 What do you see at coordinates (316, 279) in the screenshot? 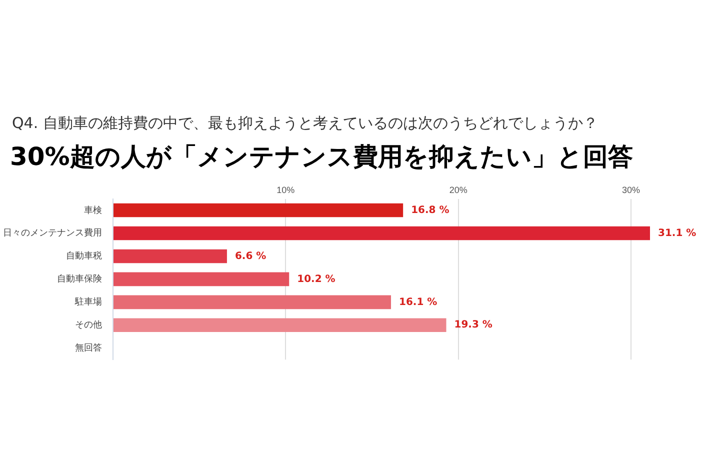
I see `data-label: 10.2 %` at bounding box center [316, 279].